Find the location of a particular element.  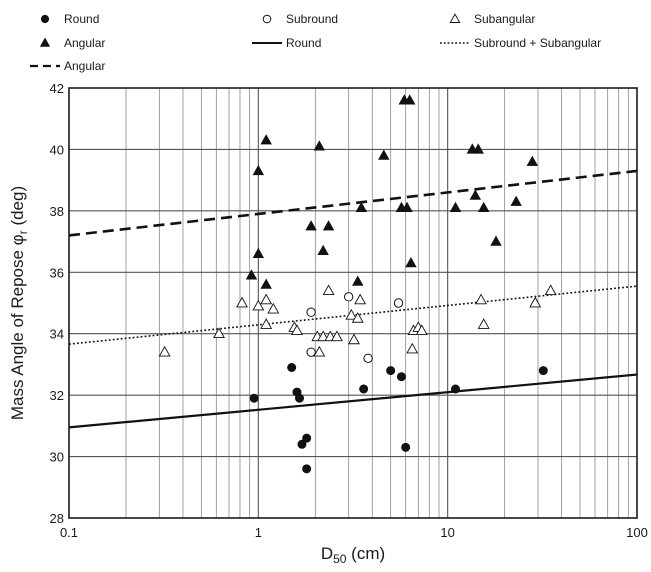

legend-label: Subangular is located at coordinates (504, 19).